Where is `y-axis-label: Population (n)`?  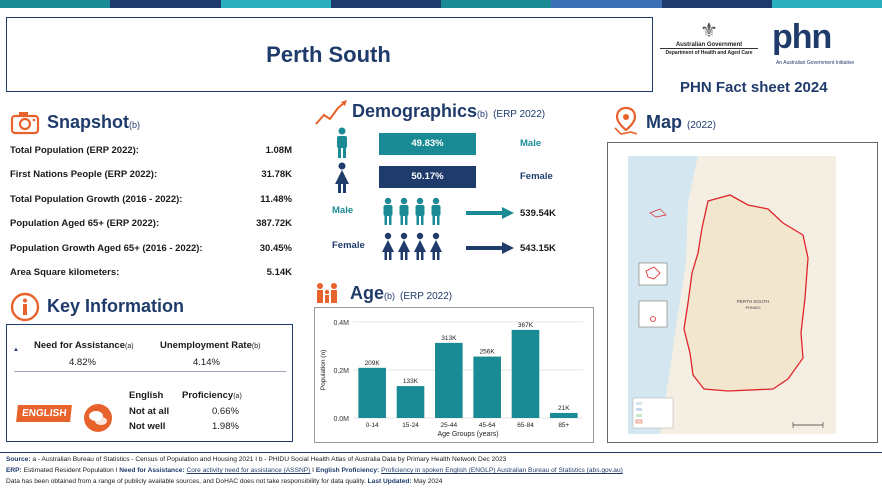
y-axis-label: Population (n) is located at coordinates (323, 370).